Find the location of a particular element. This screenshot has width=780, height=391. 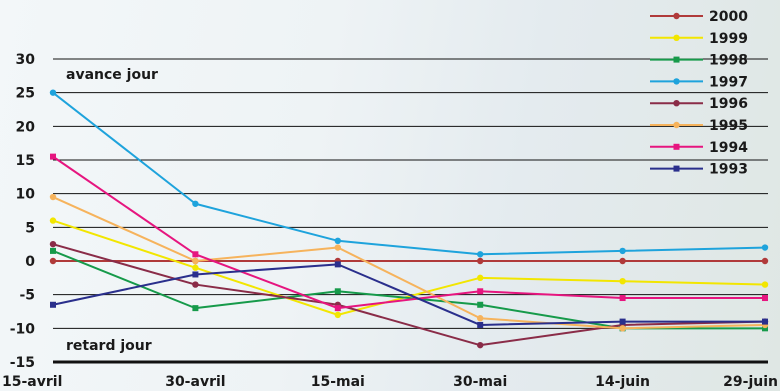

legend-label-2000: 2000 is located at coordinates (728, 17).